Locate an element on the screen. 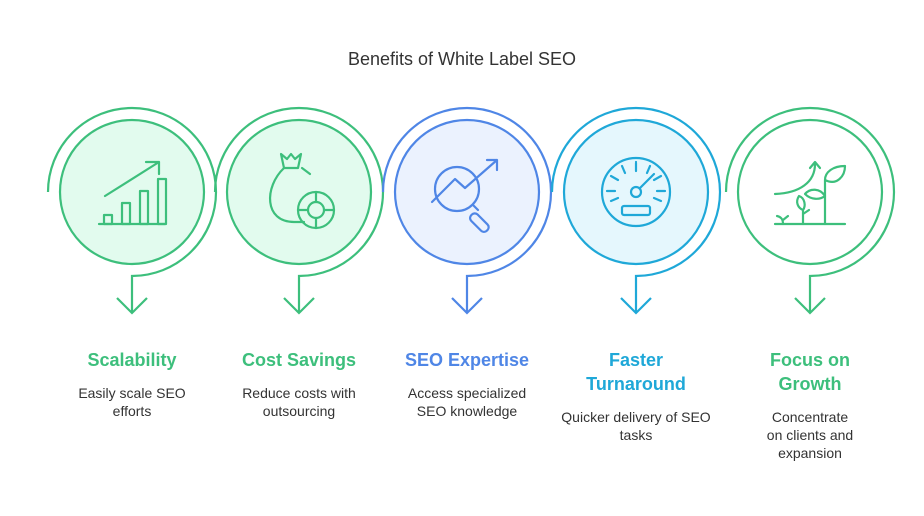 This screenshot has width=924, height=516. step-title: Faster Turnaround is located at coordinates (636, 372).